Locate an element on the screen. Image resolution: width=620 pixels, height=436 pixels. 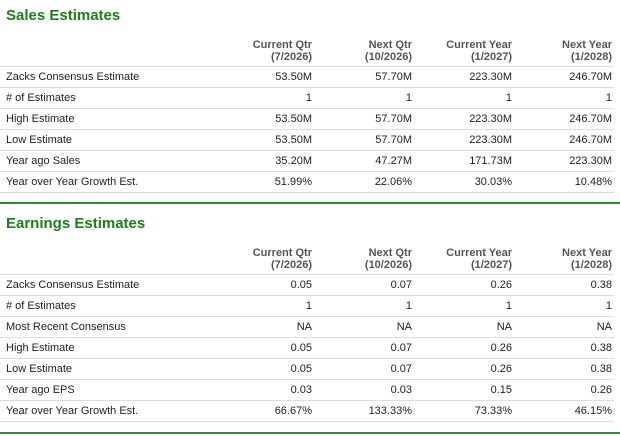
row-label: Year ago EPS is located at coordinates (107, 390).